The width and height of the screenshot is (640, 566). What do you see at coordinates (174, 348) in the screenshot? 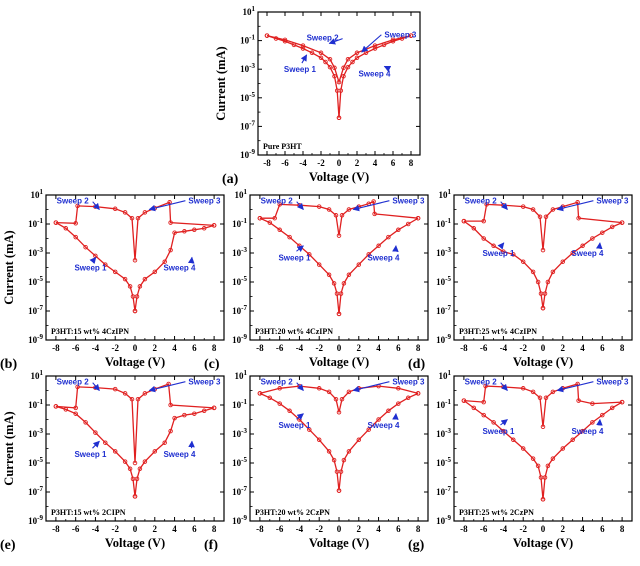
I see `x-tick-label: 4` at bounding box center [174, 348].